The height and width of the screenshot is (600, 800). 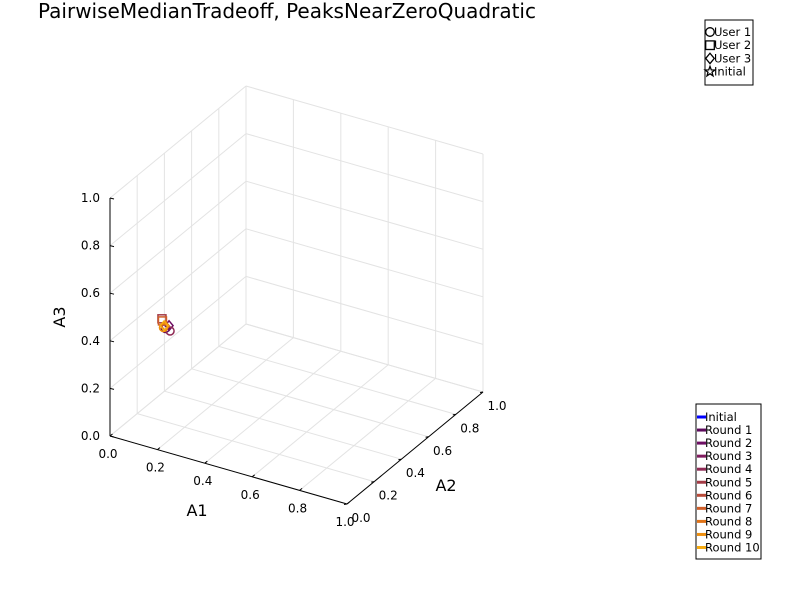 I want to click on z-tick-label: 0.0, so click(x=90, y=436).